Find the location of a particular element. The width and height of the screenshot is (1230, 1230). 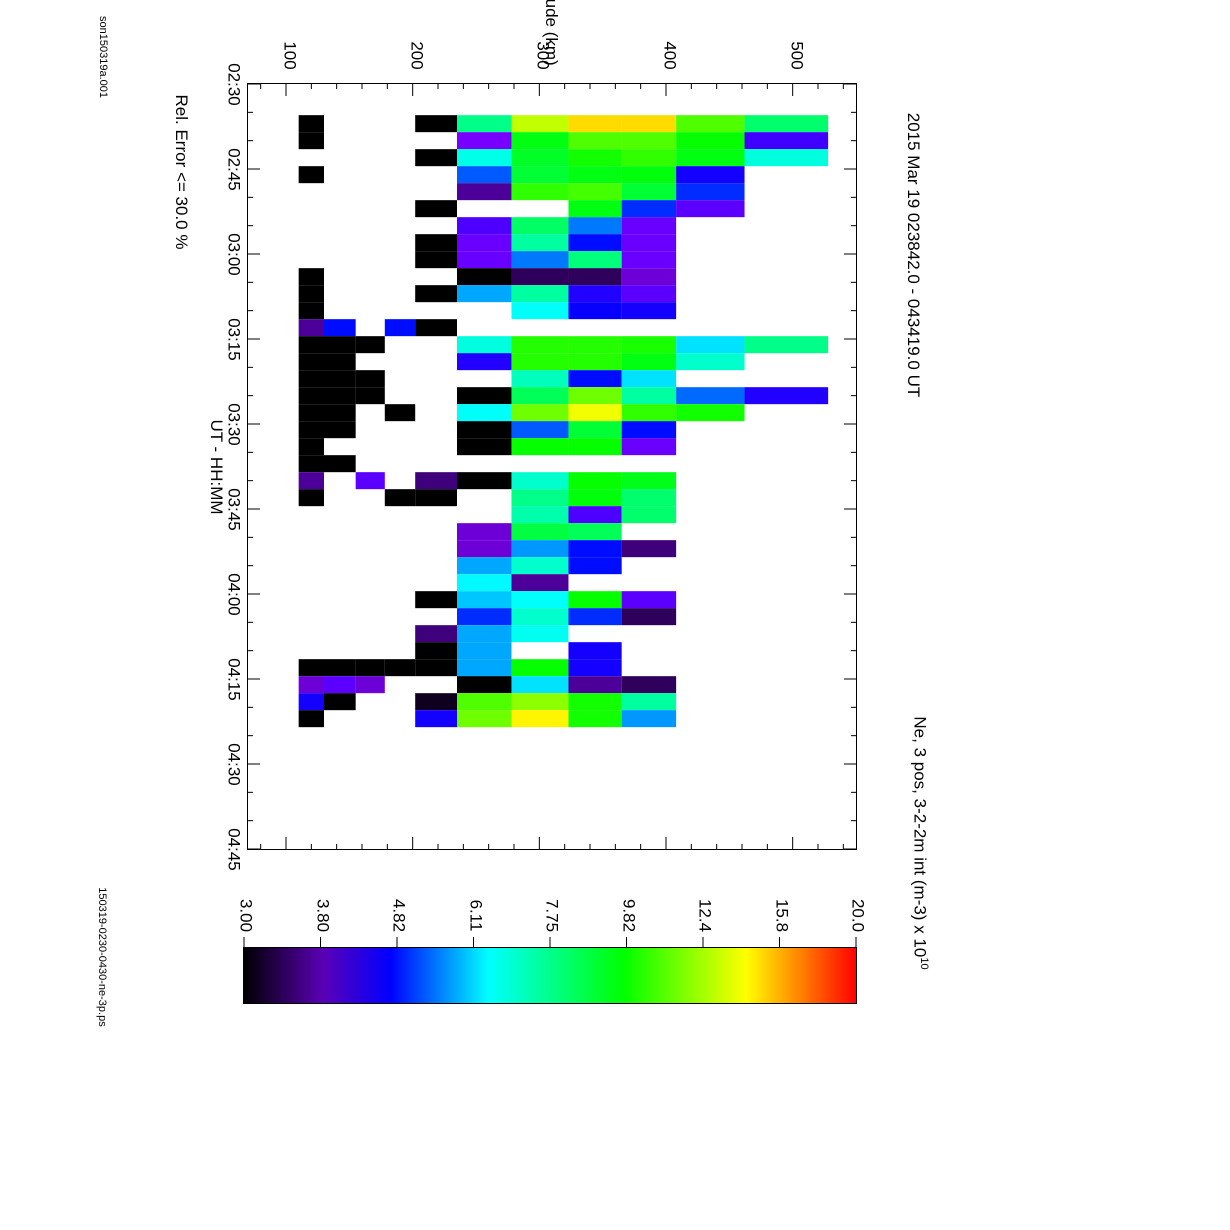

colorbar-tick-label: 3.00 is located at coordinates (246, 915).